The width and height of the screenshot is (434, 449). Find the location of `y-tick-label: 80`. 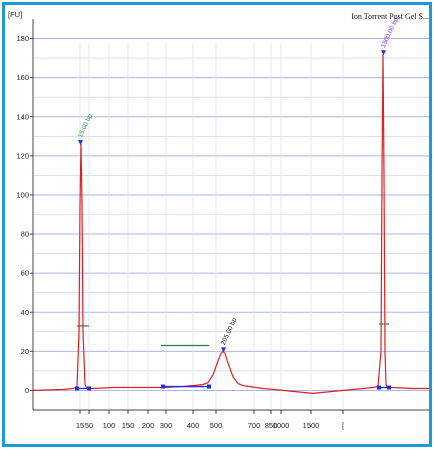

y-tick-label: 80 is located at coordinates (25, 234).